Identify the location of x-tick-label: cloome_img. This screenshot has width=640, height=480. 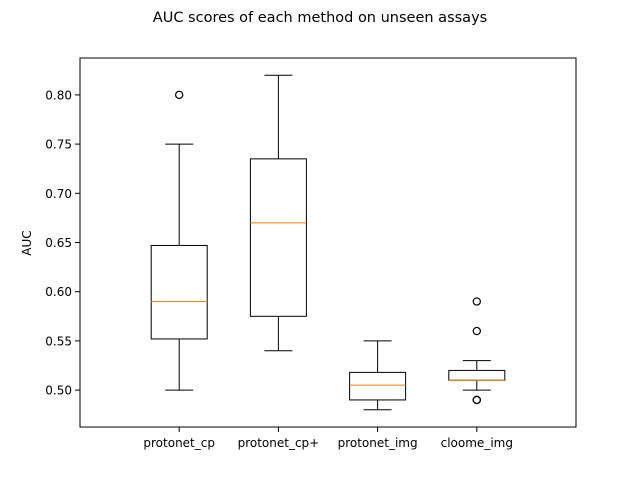
(477, 443).